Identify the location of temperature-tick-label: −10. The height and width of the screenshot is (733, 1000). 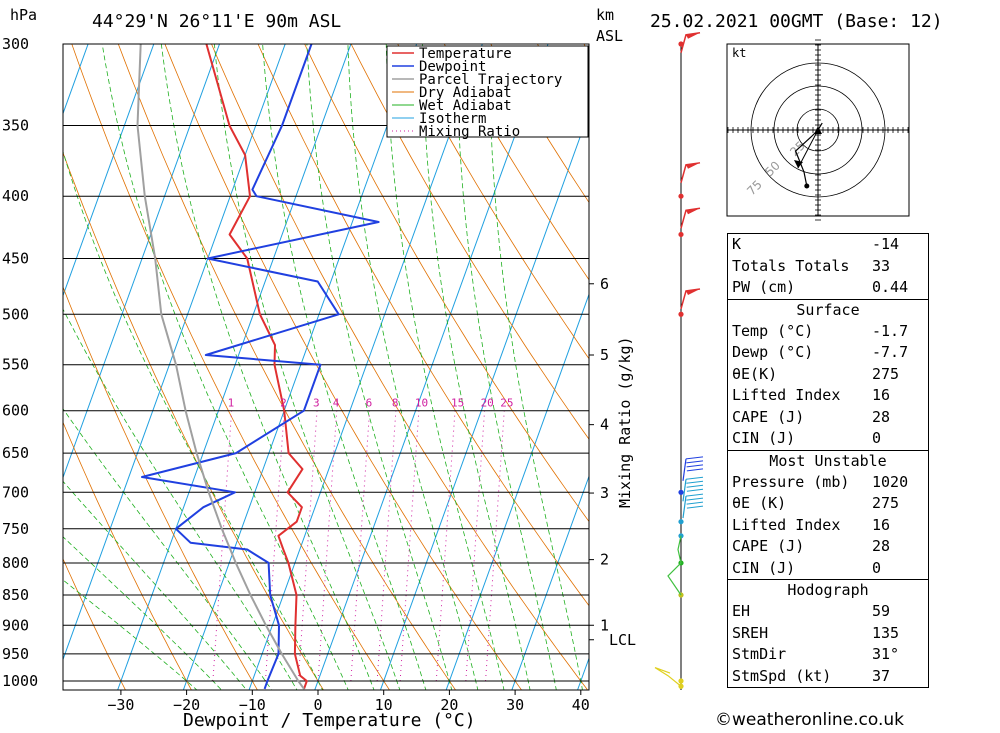
(252, 705).